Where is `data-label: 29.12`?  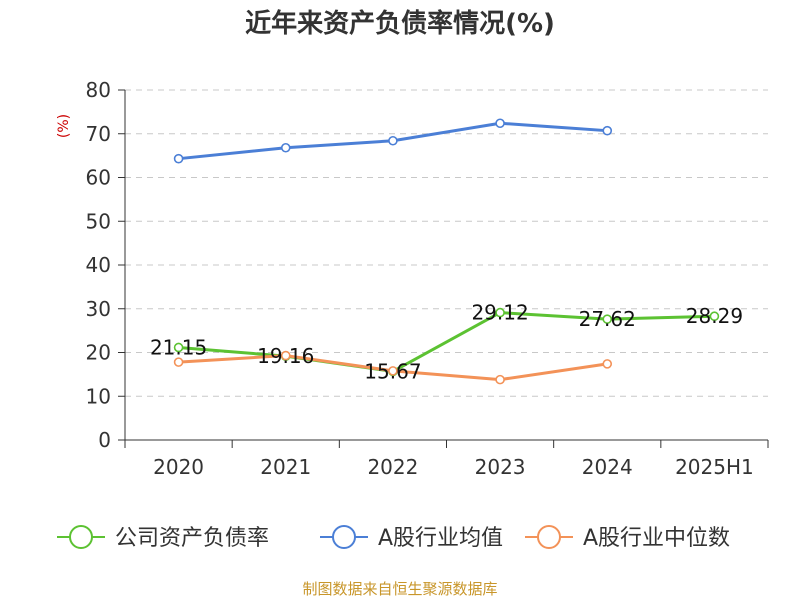 data-label: 29.12 is located at coordinates (499, 313).